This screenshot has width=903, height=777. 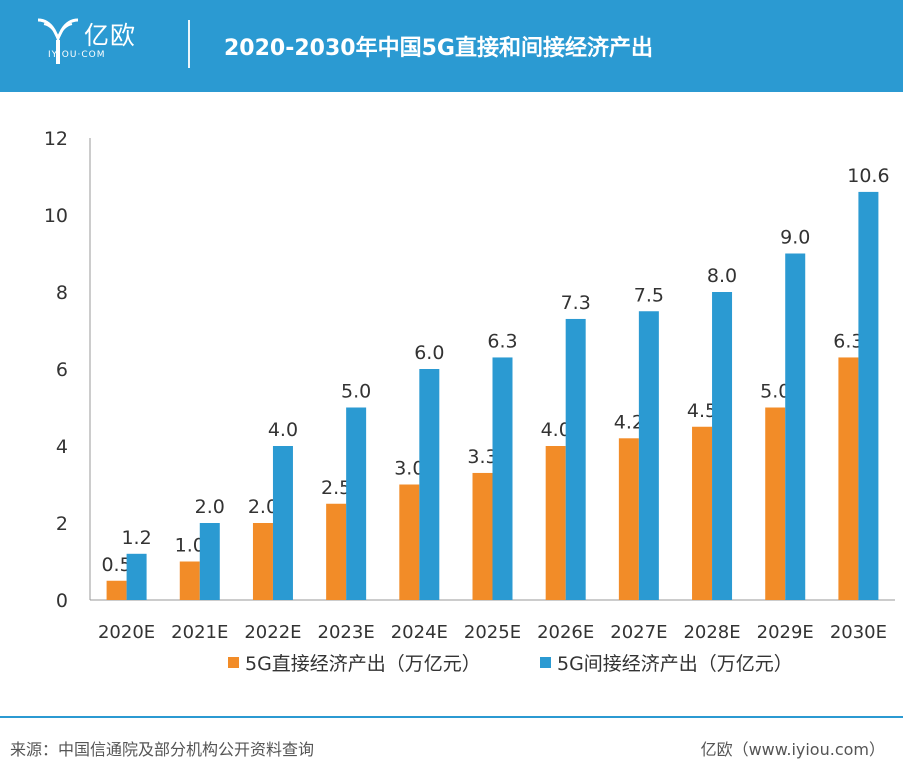 What do you see at coordinates (576, 303) in the screenshot?
I see `data-label-indirect: 7.3` at bounding box center [576, 303].